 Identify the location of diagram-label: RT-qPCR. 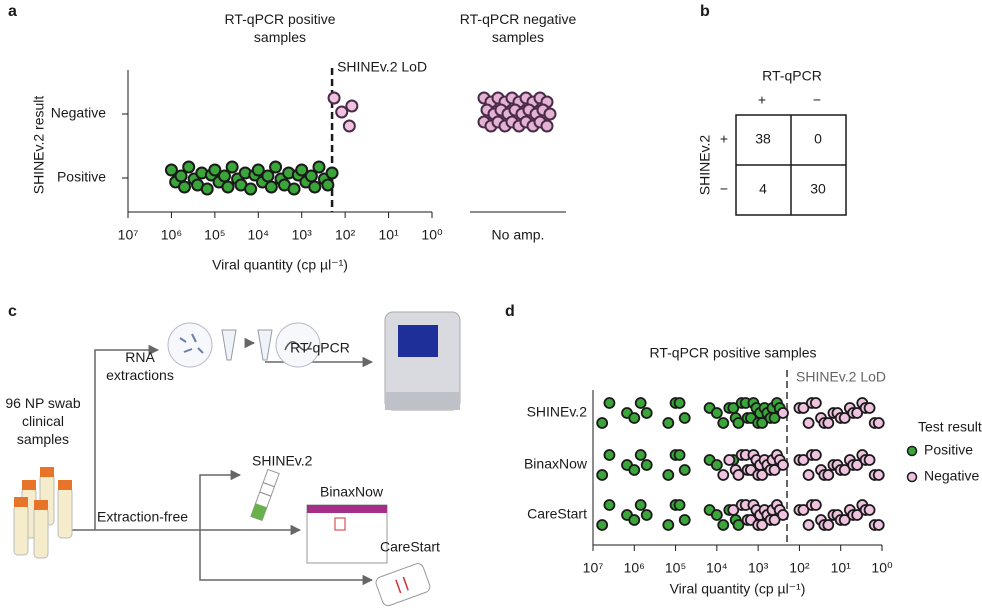
(320, 348).